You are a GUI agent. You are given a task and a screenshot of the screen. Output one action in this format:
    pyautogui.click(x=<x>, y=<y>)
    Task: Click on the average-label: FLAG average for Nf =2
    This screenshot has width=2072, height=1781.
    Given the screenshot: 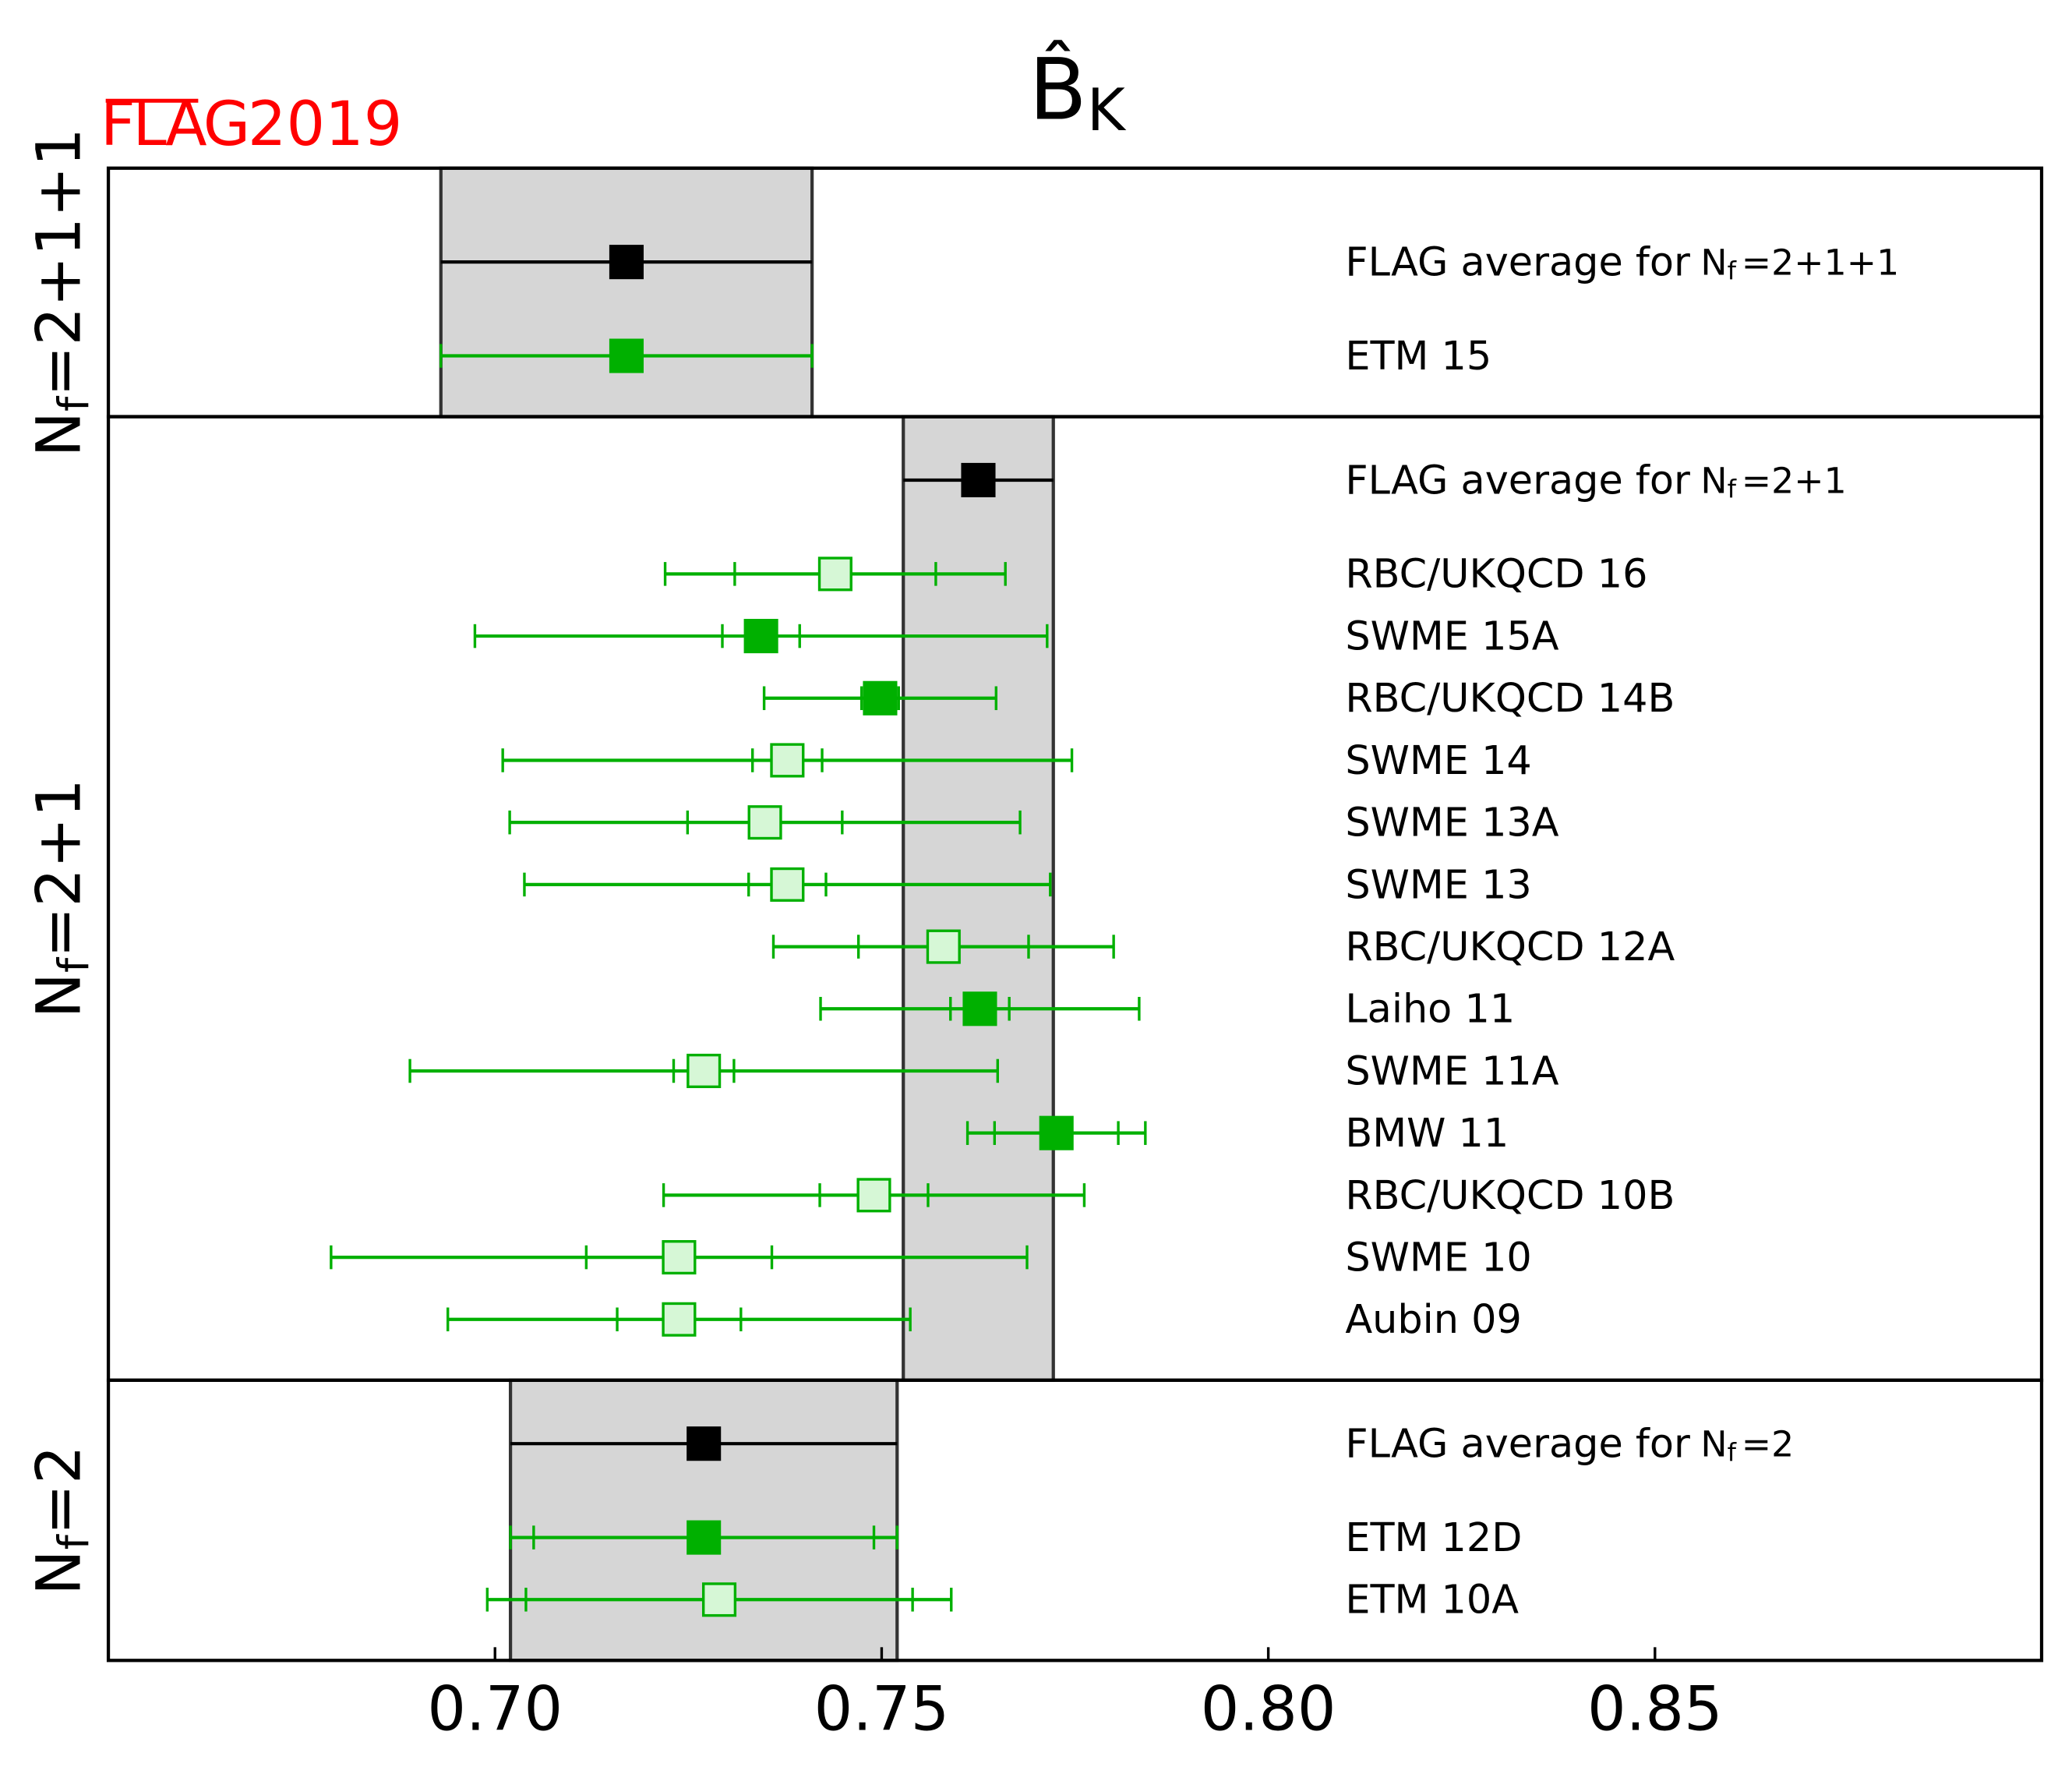 What is the action you would take?
    pyautogui.click(x=1569, y=1445)
    